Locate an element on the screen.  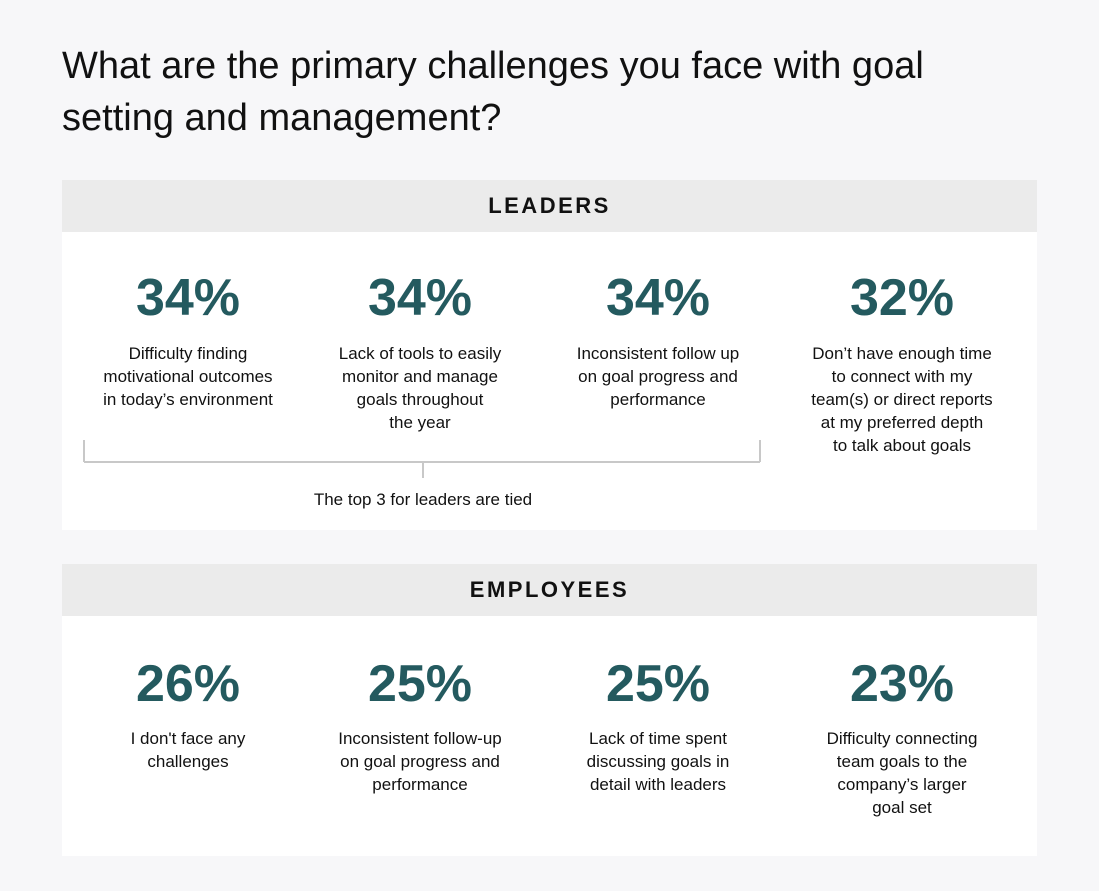
section-heading: LEADERS is located at coordinates (549, 206).